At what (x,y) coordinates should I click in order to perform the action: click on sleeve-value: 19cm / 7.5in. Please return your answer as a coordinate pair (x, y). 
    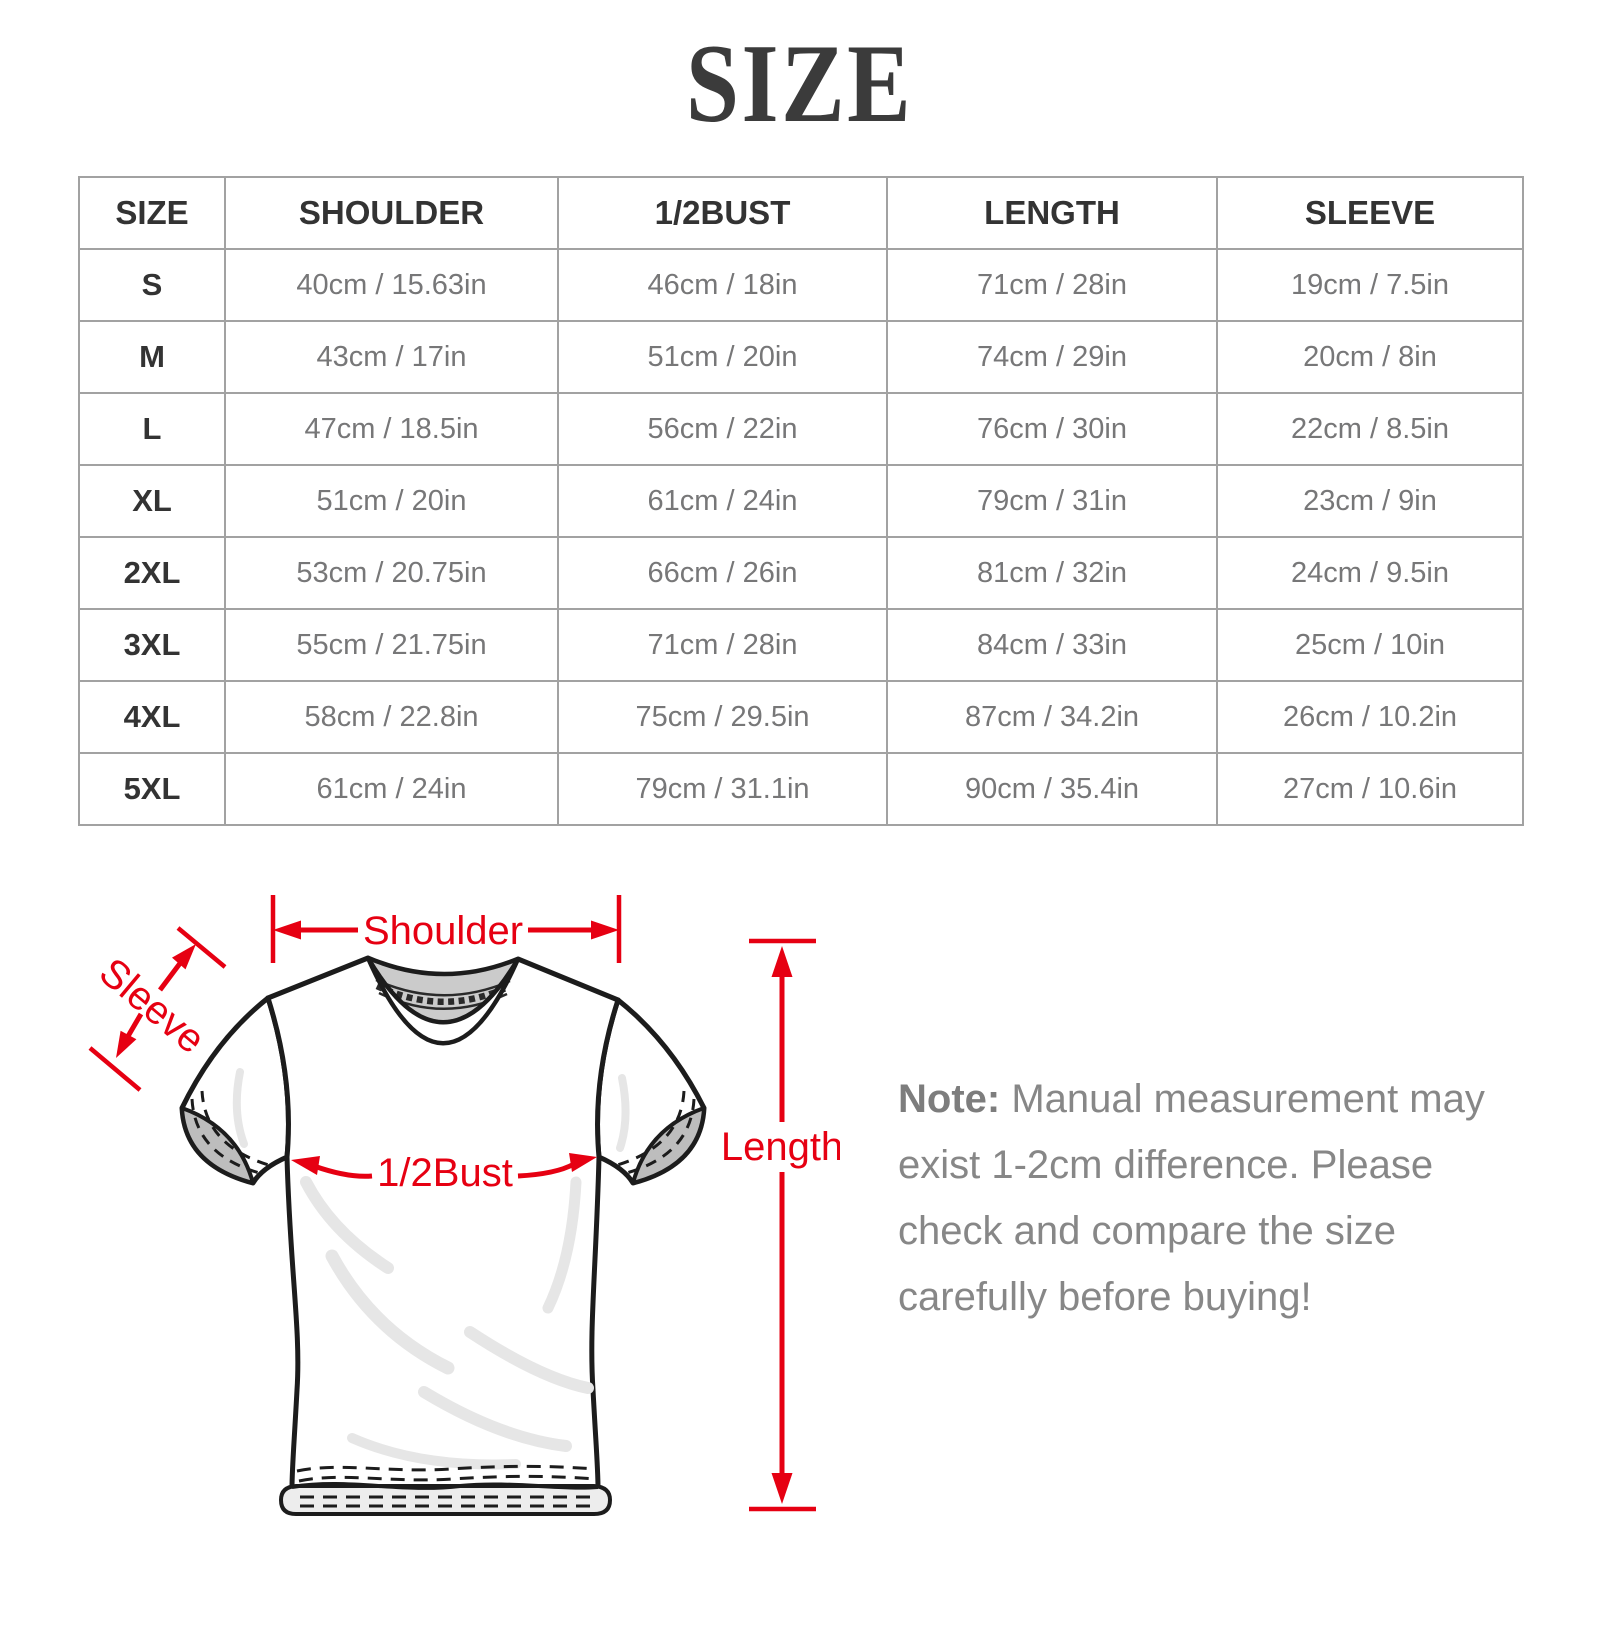
    Looking at the image, I should click on (1370, 285).